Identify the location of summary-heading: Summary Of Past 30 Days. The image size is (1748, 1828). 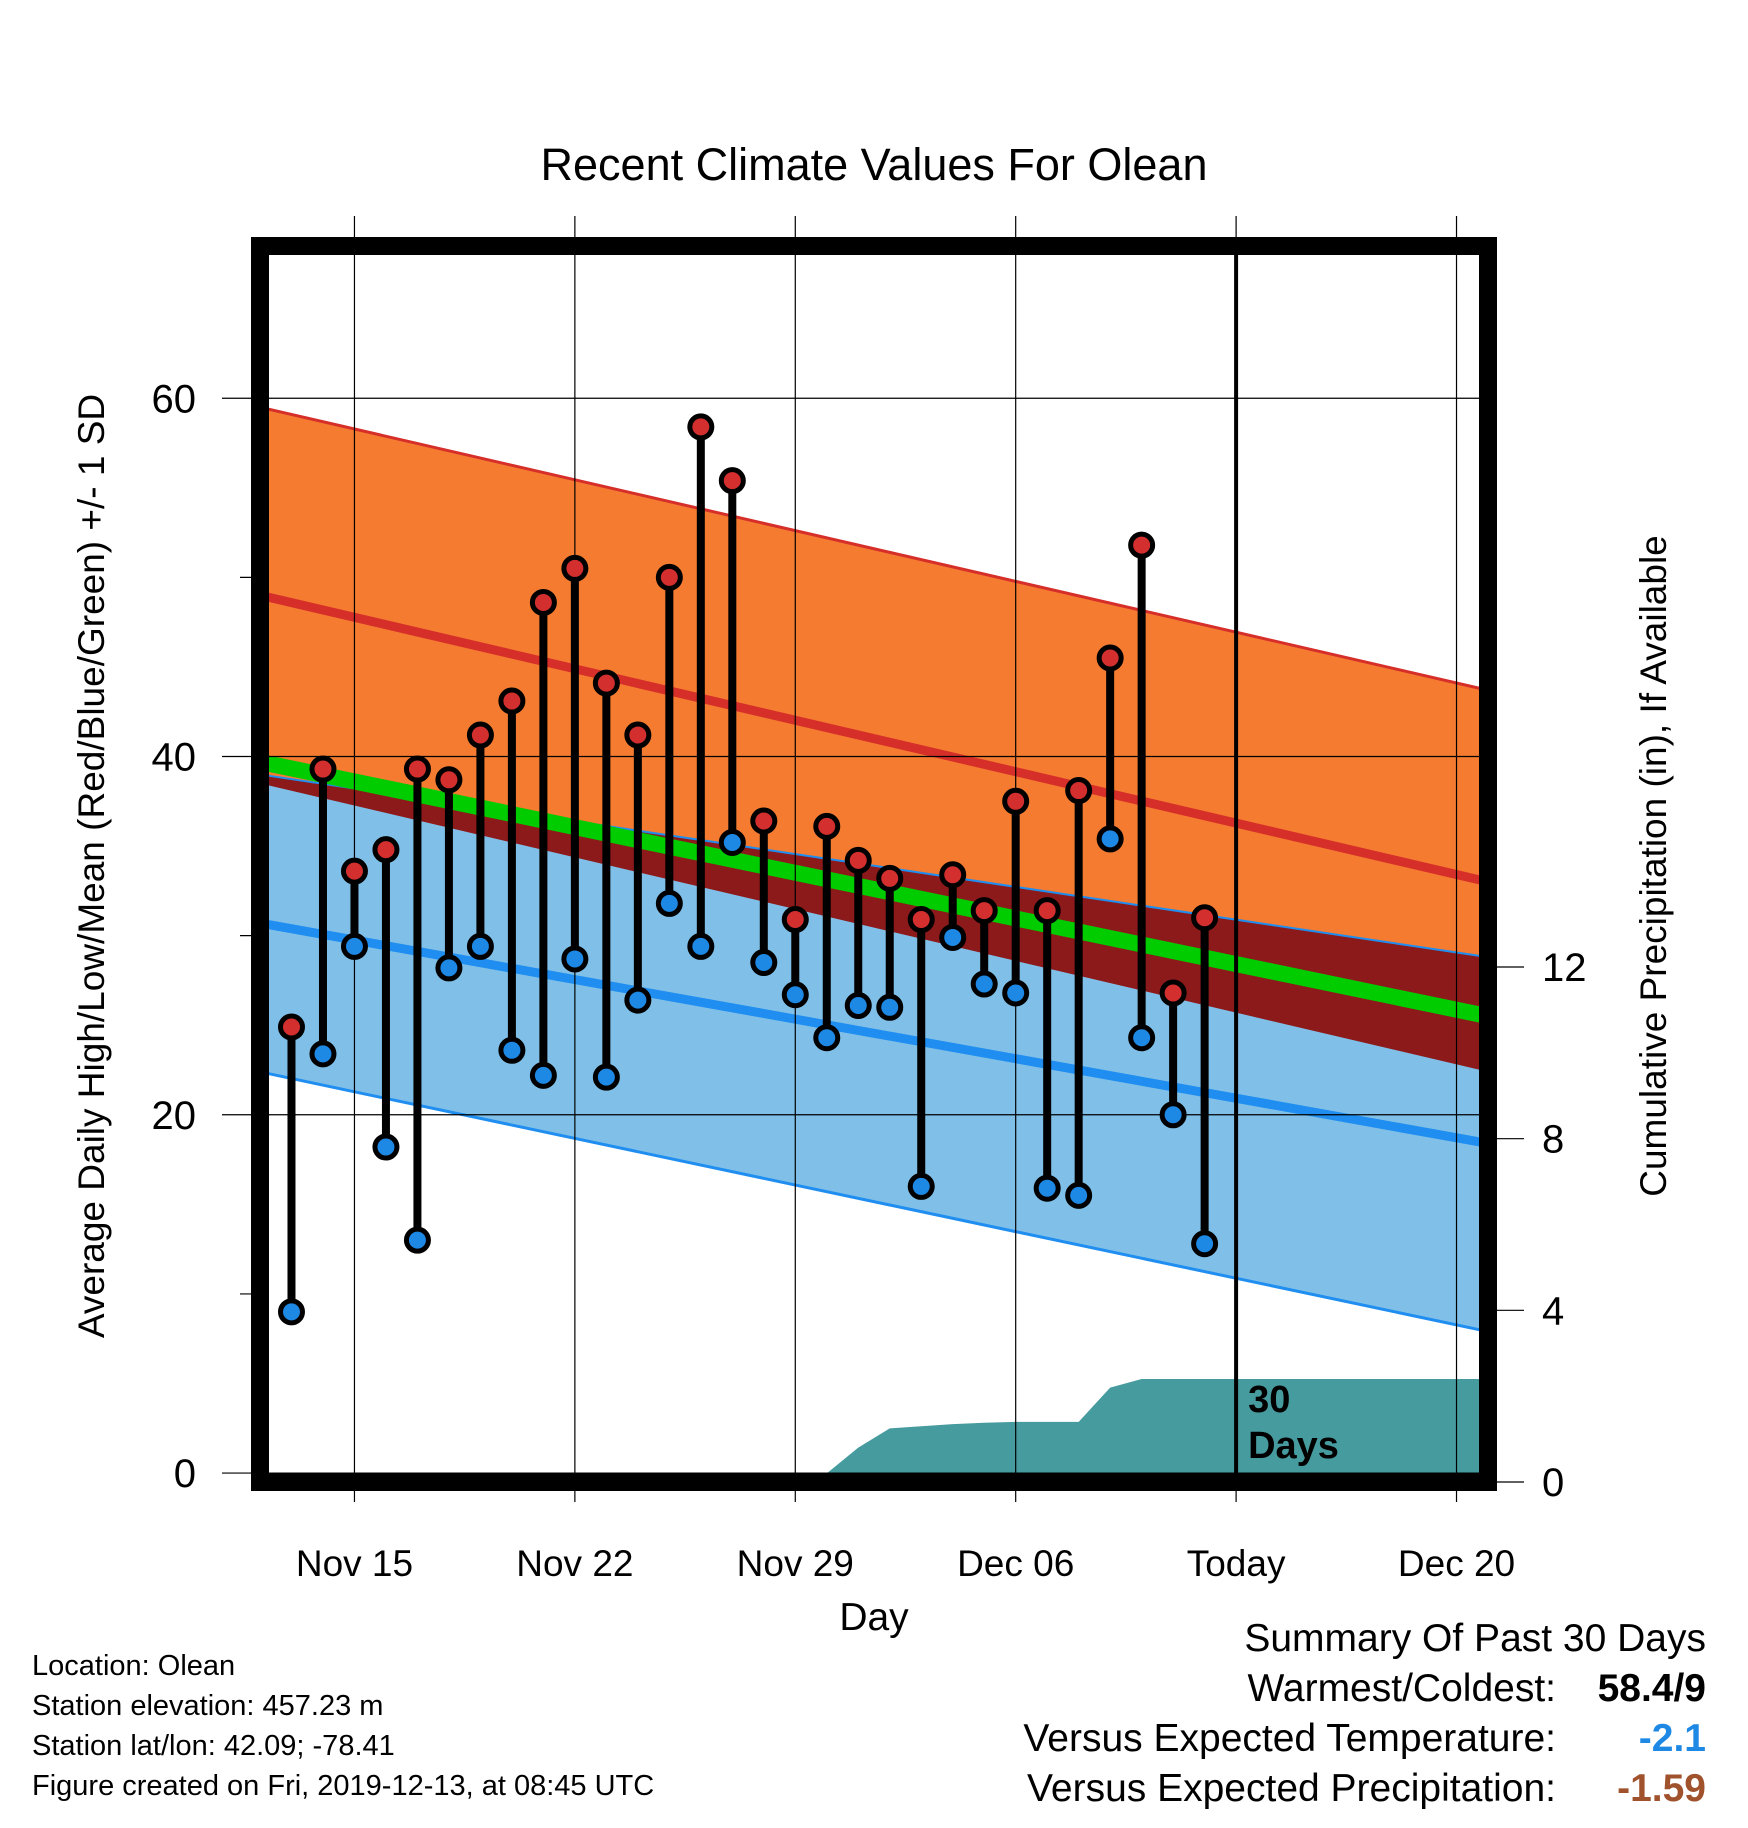
(1475, 1638).